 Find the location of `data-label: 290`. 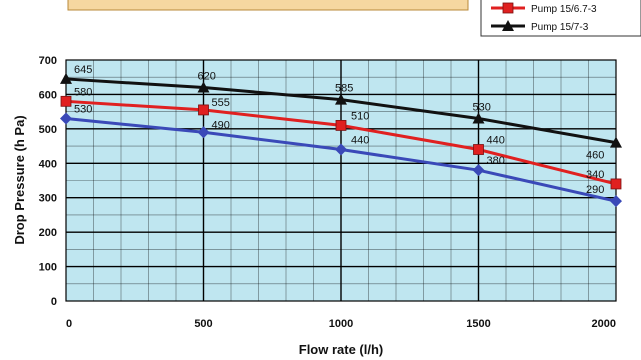

data-label: 290 is located at coordinates (595, 190).